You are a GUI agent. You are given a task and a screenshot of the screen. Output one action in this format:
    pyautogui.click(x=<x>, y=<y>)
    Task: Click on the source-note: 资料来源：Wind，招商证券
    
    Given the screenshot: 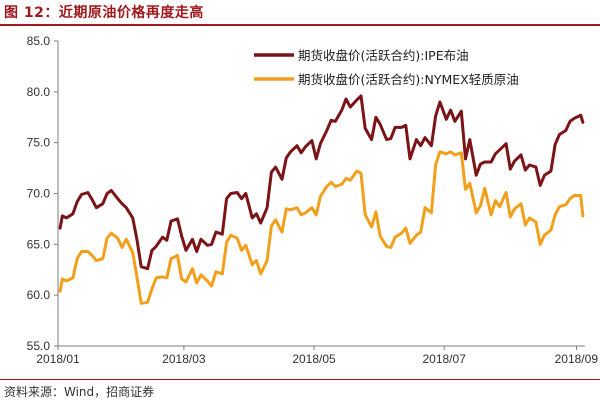 What is the action you would take?
    pyautogui.click(x=79, y=392)
    